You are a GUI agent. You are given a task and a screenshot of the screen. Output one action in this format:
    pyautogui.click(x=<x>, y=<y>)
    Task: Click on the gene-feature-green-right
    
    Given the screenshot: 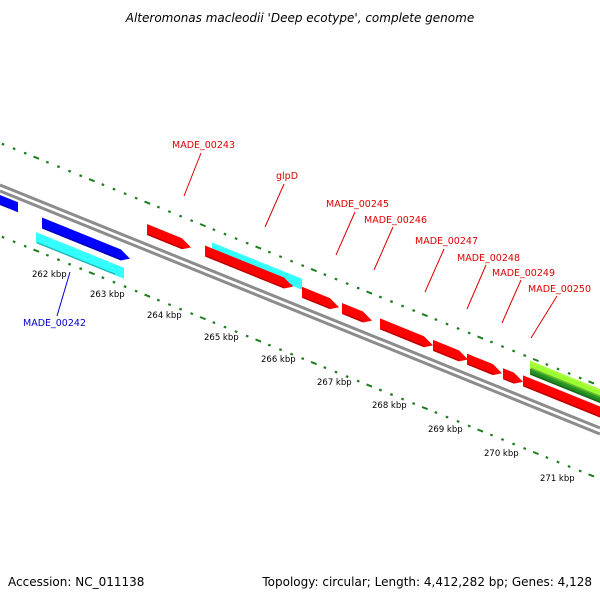 What is the action you would take?
    pyautogui.click(x=565, y=385)
    